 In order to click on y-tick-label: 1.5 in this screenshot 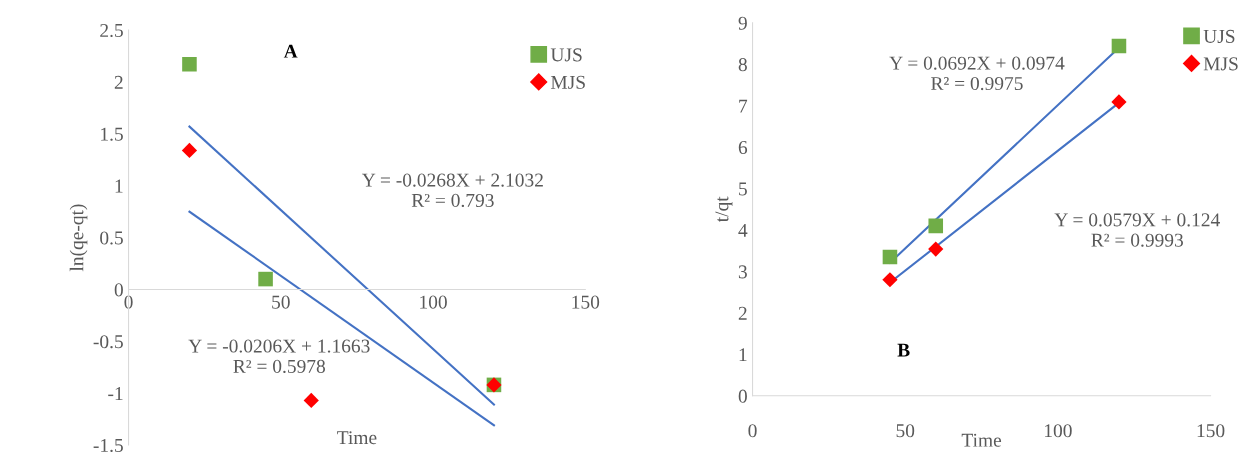, I will do `click(112, 134)`.